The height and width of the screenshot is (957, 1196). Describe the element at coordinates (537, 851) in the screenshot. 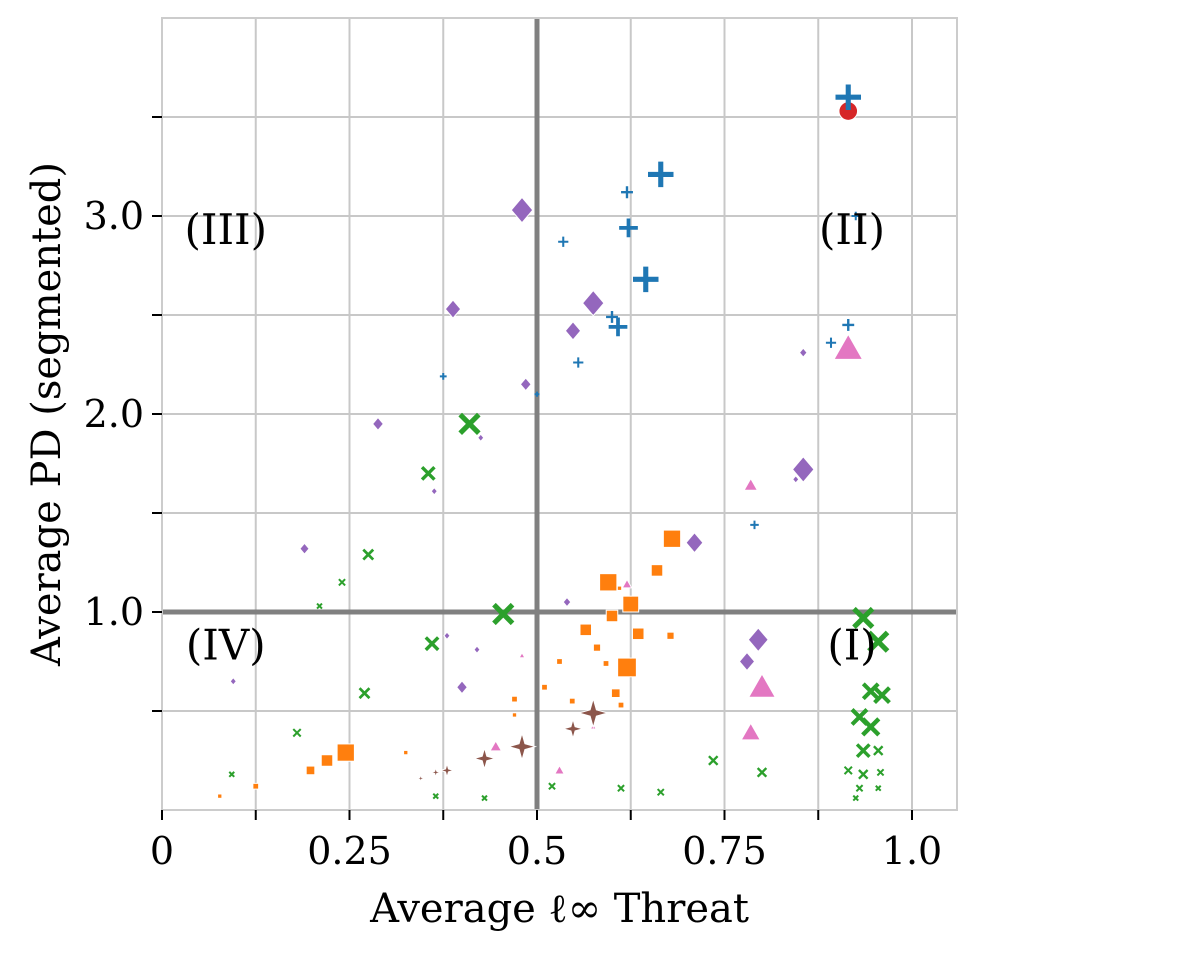

I see `x-tick-label: 0.5` at that location.